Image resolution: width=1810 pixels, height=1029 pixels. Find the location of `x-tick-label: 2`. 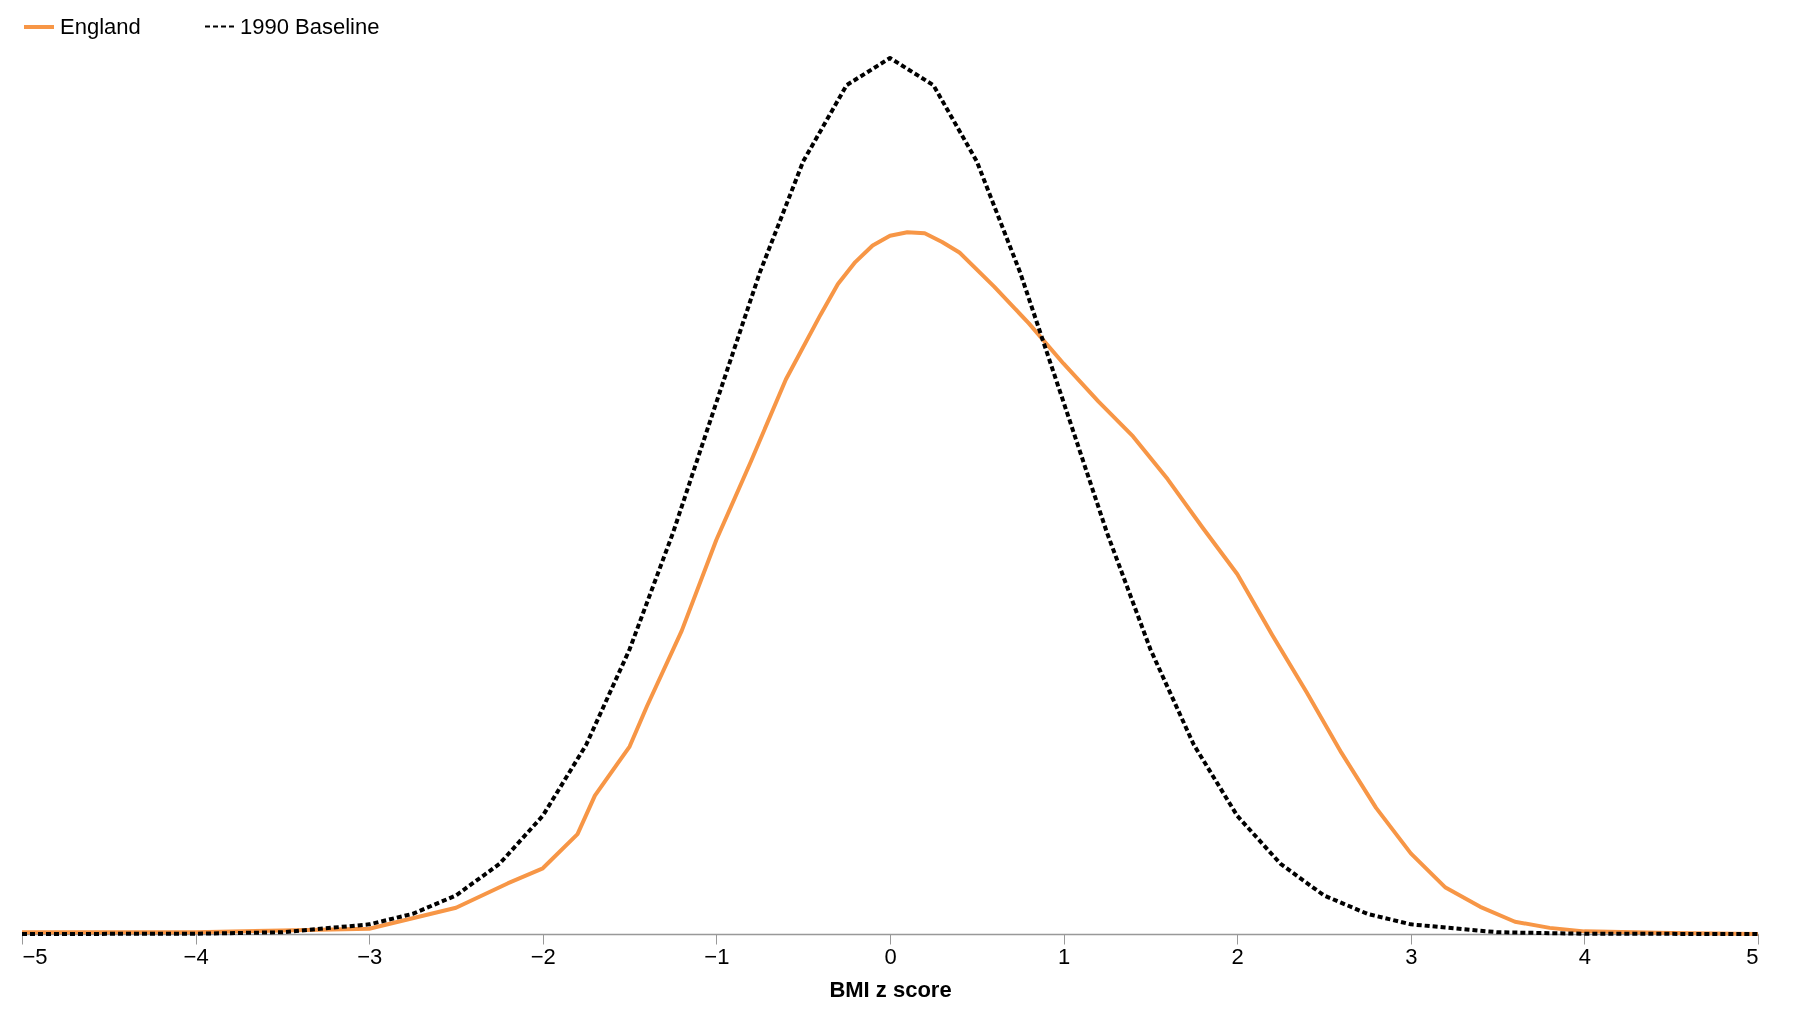

x-tick-label: 2 is located at coordinates (1237, 956).